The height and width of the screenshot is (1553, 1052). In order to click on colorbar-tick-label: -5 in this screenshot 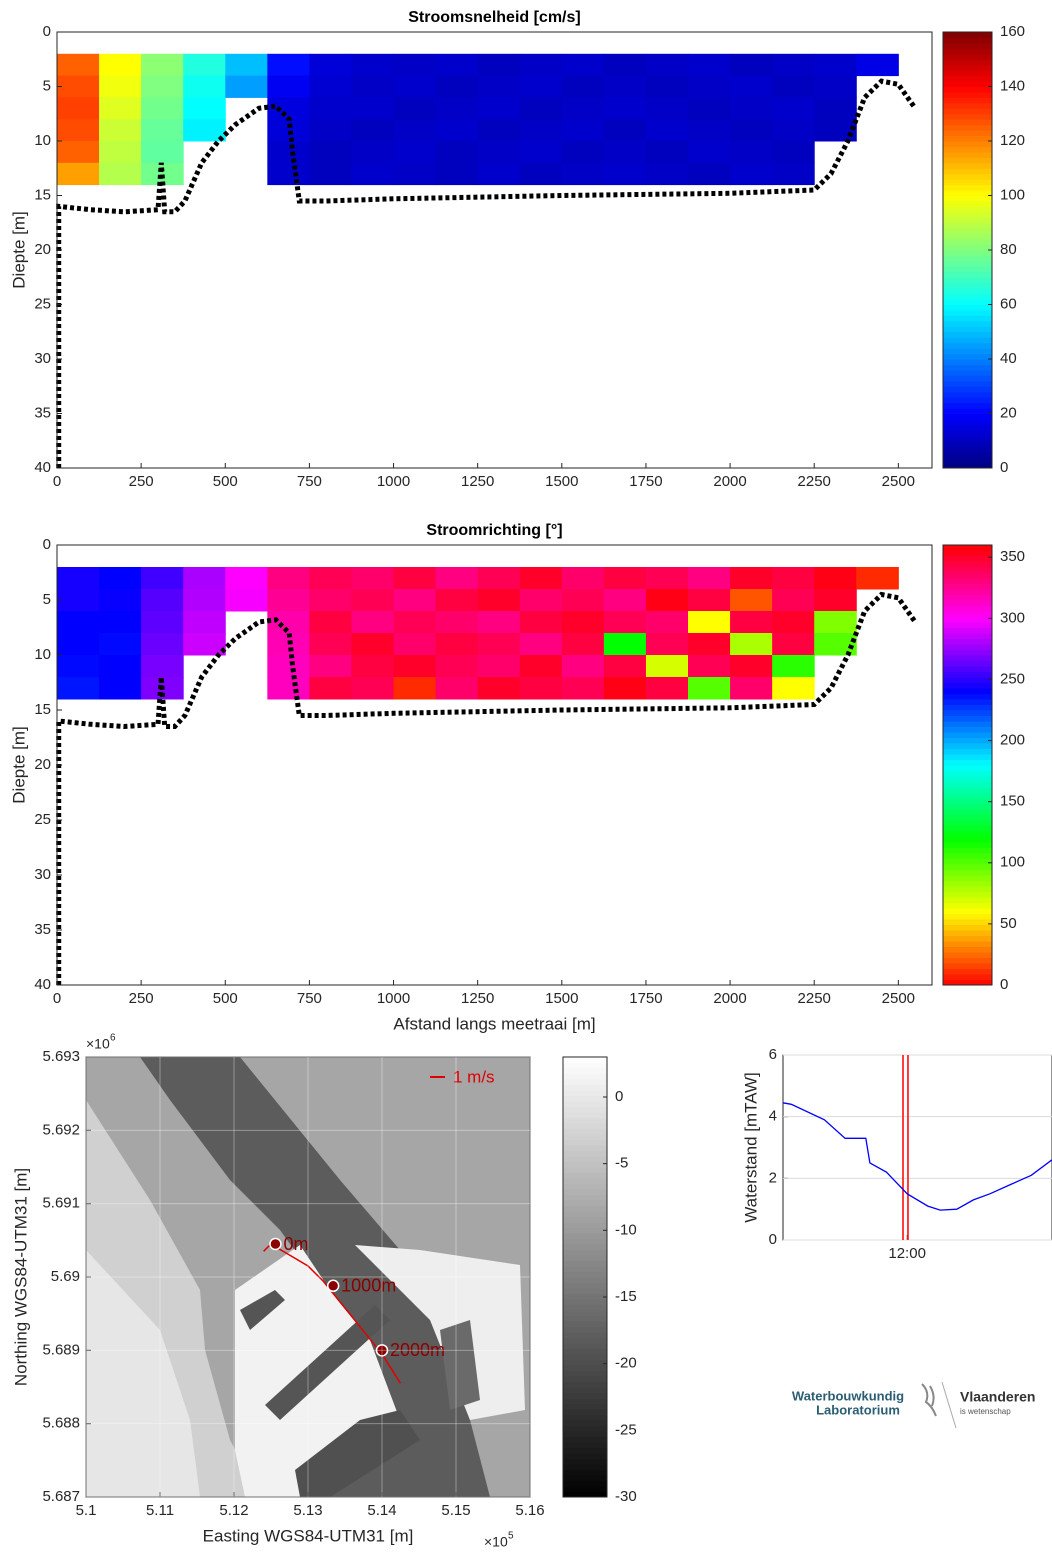, I will do `click(621, 1163)`.